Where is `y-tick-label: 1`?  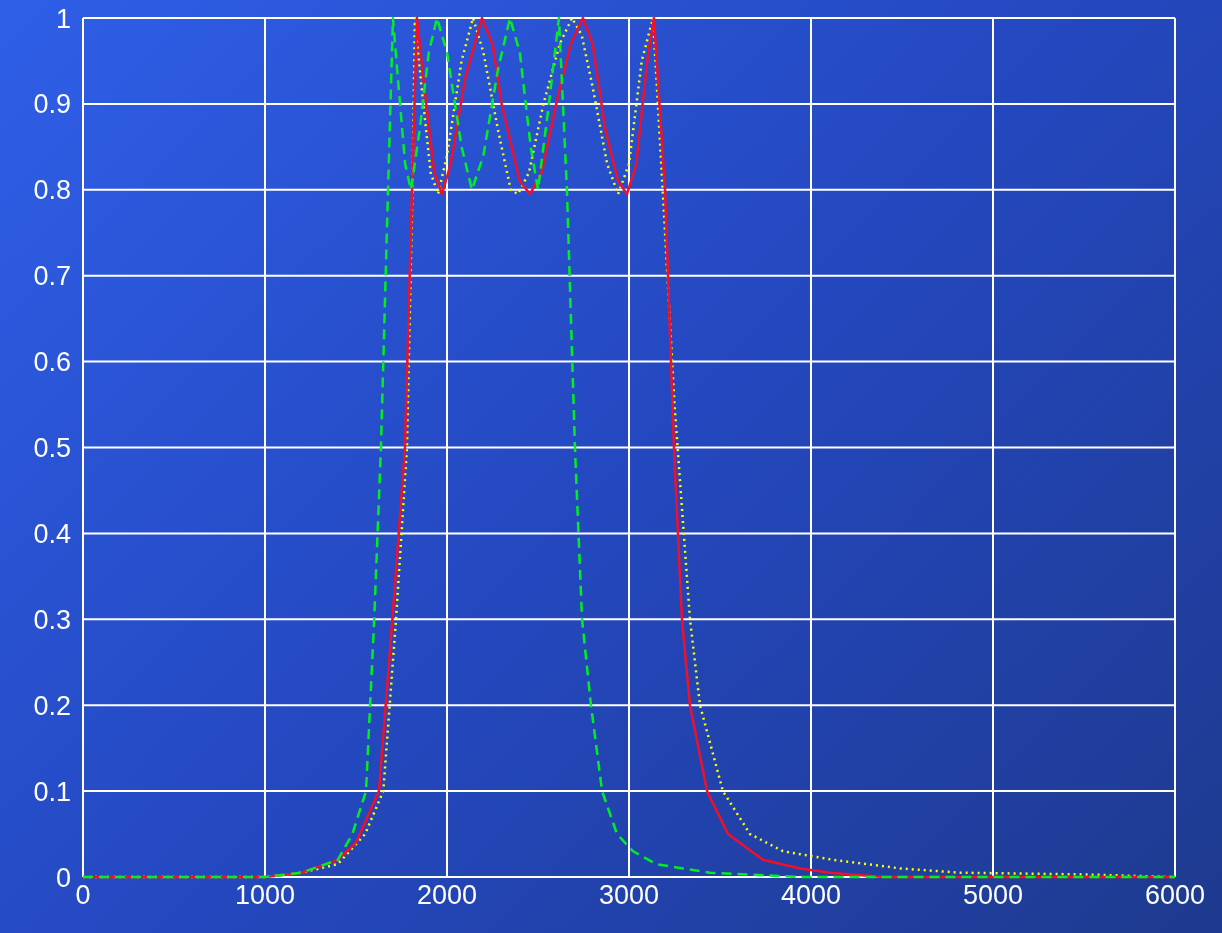
y-tick-label: 1 is located at coordinates (63, 18).